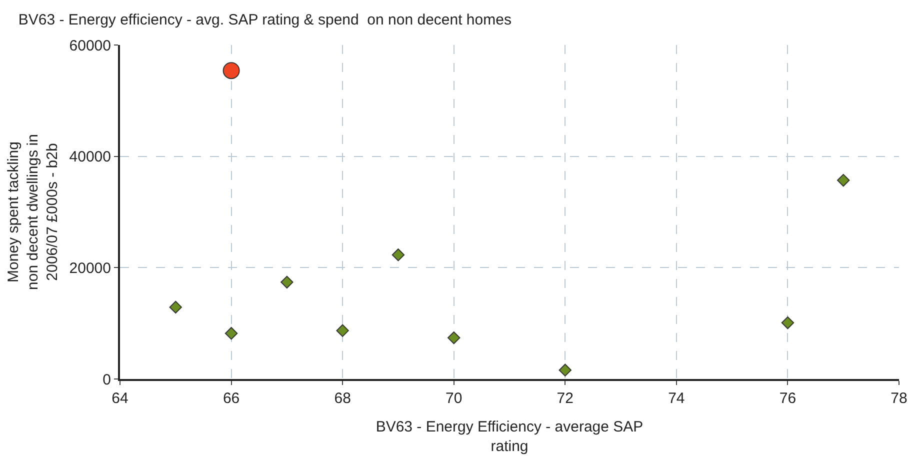 Image resolution: width=919 pixels, height=464 pixels. Describe the element at coordinates (899, 398) in the screenshot. I see `x-tick-label: 78` at that location.